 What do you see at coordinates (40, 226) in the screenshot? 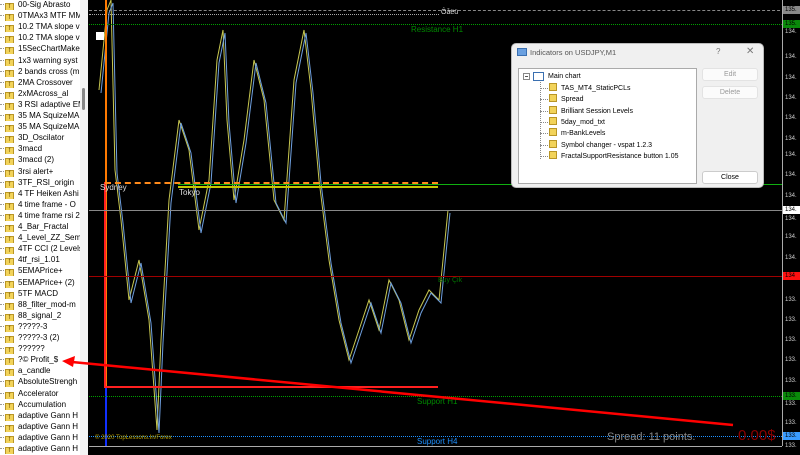
I see `navigator-item: f 4_Bar_Fractal` at bounding box center [40, 226].